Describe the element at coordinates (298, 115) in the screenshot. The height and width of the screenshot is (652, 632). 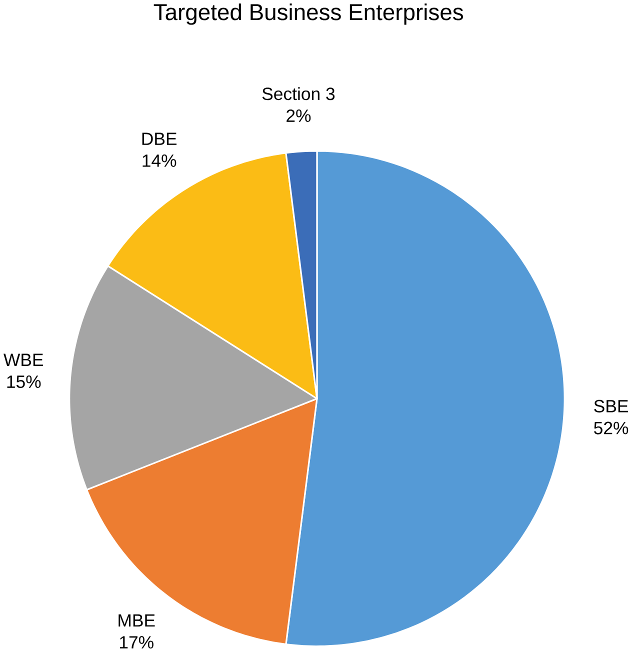
I see `data-label: 2%` at that location.